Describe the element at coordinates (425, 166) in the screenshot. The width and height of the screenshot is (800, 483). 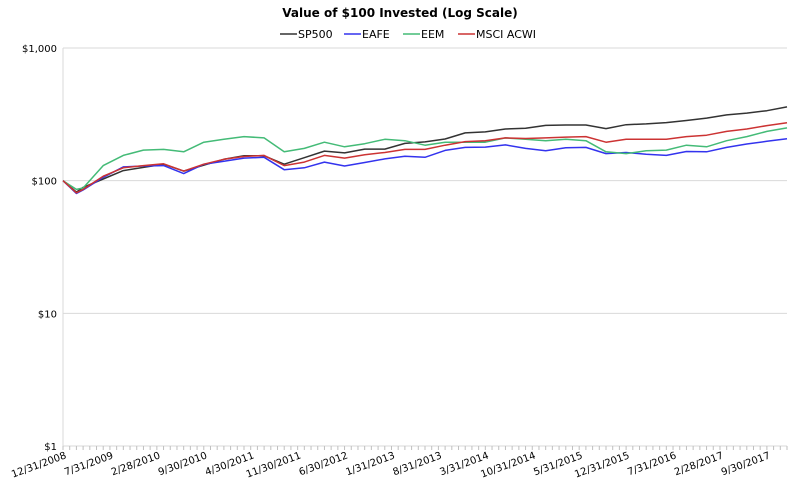
I see `series-line-eafe` at that location.